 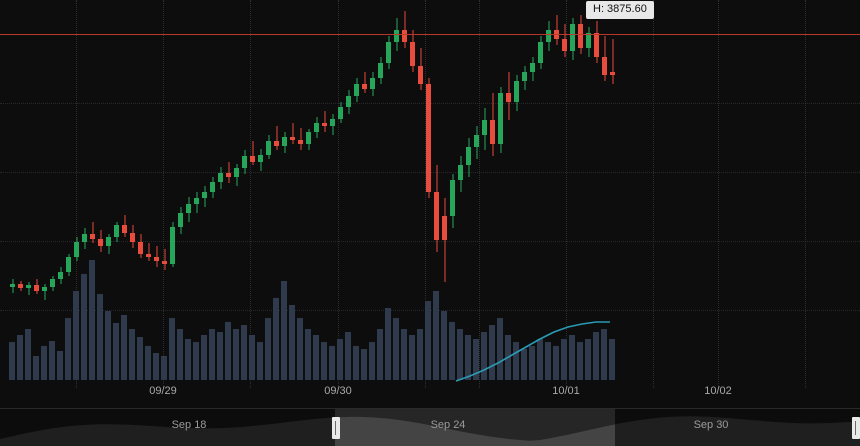 What do you see at coordinates (430, 34) in the screenshot?
I see `price-level-line` at bounding box center [430, 34].